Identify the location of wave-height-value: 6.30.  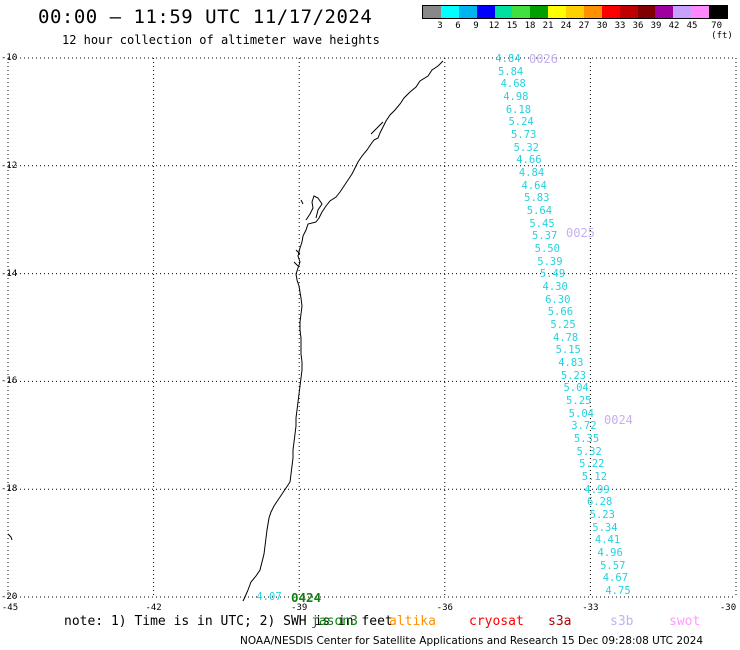
(558, 299).